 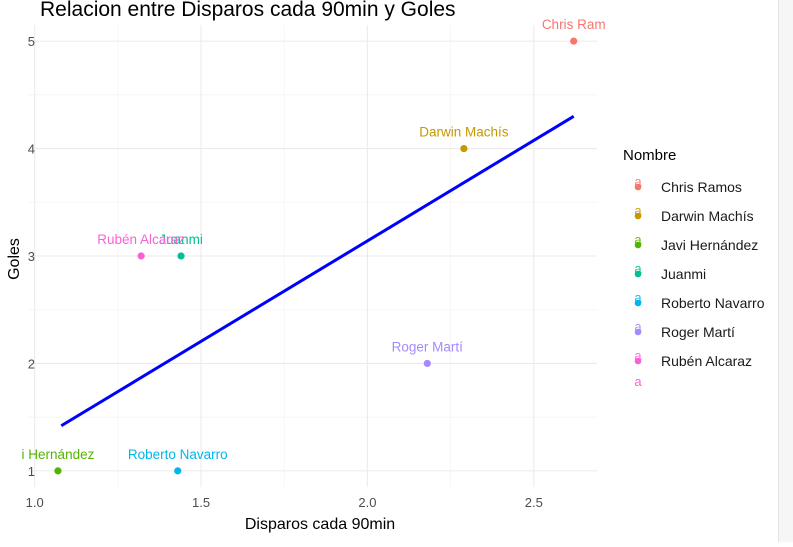 I want to click on legend-item: a Chris Ramos, so click(x=688, y=184).